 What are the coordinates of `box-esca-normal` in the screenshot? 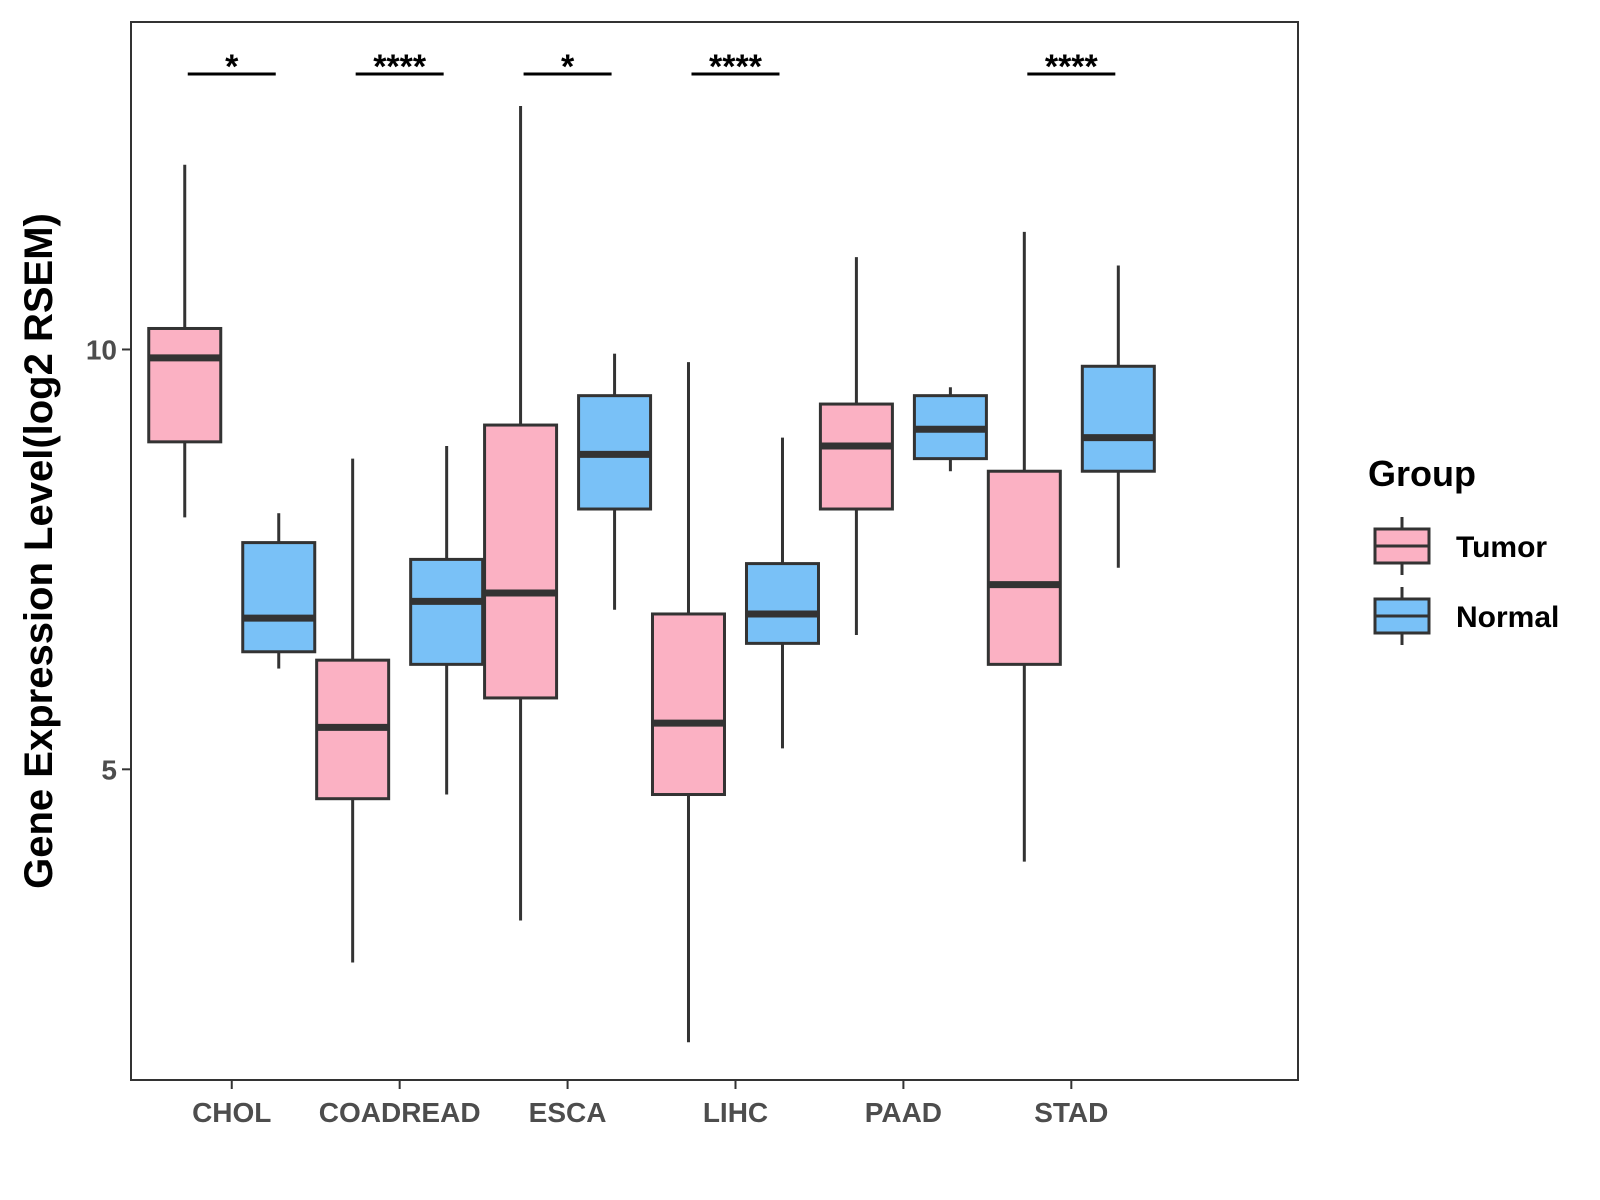 It's located at (615, 481).